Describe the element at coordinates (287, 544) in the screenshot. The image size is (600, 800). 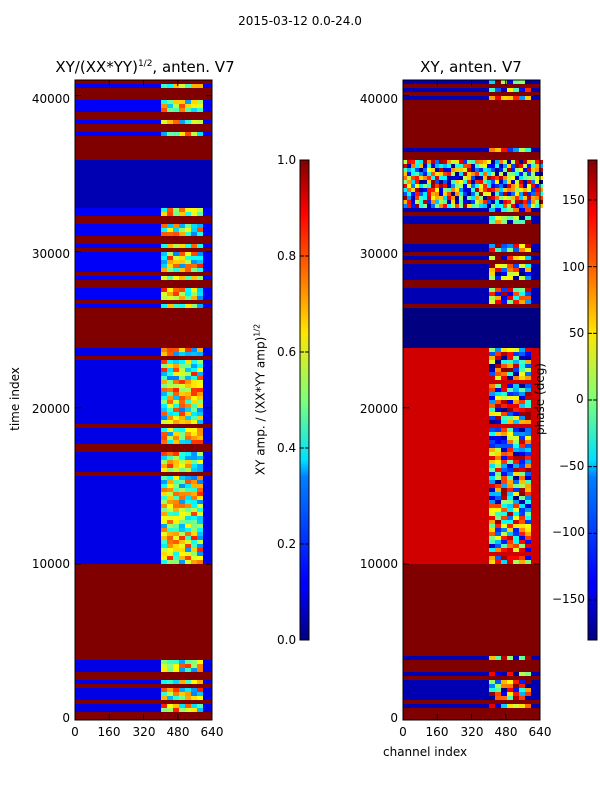
I see `cb1-tick-0.2: 0.2` at that location.